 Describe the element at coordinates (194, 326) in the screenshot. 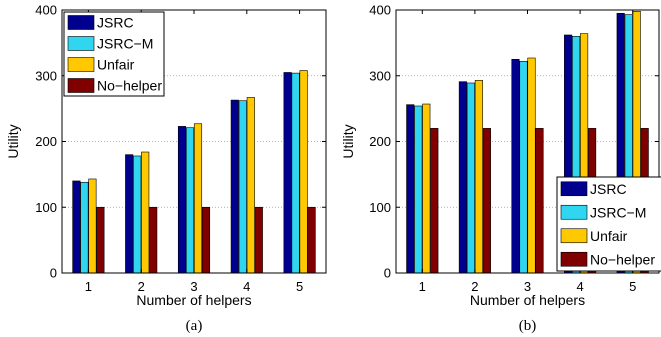

I see `panel-caption: (a)` at that location.